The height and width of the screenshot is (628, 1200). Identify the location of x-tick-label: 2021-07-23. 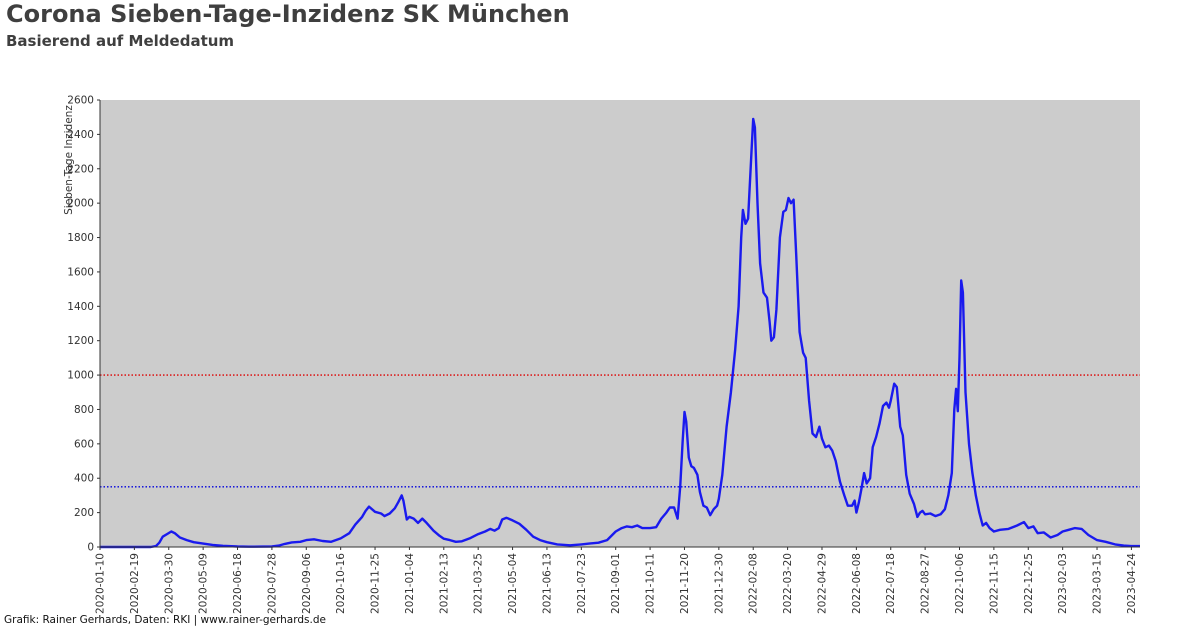
(582, 583).